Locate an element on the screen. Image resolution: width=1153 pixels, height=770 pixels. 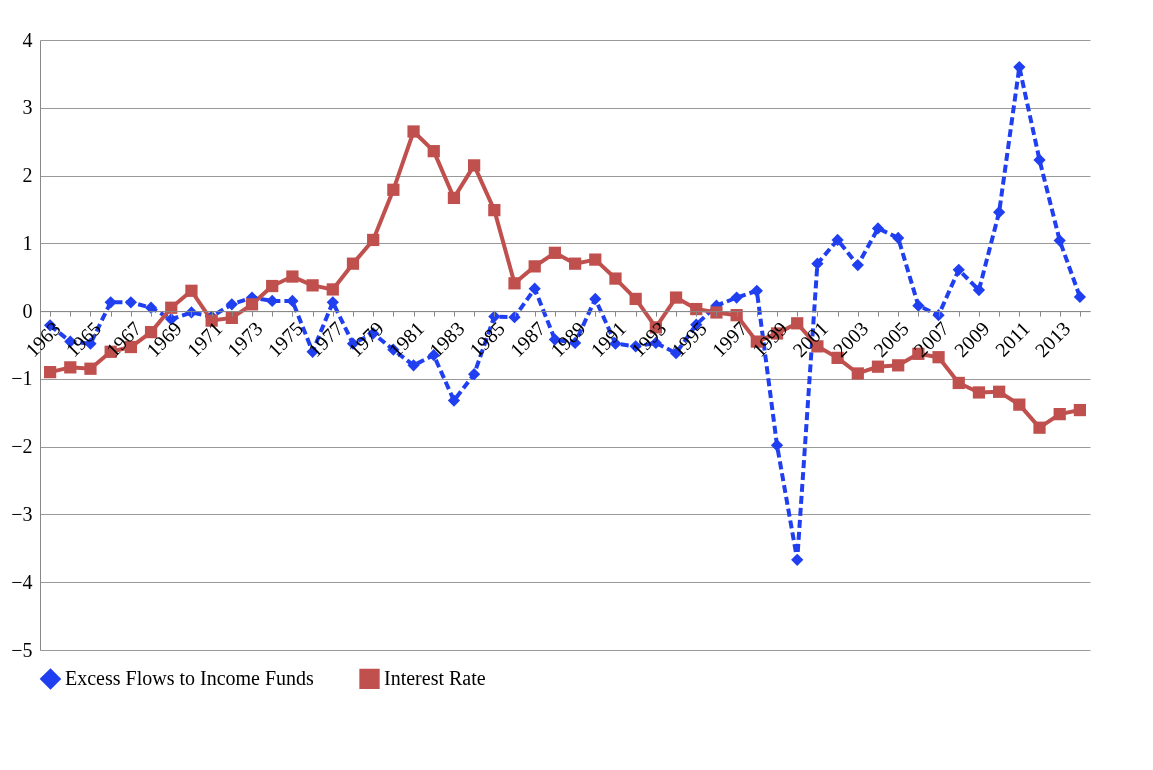
y-tick-label: 1 is located at coordinates (27, 242).